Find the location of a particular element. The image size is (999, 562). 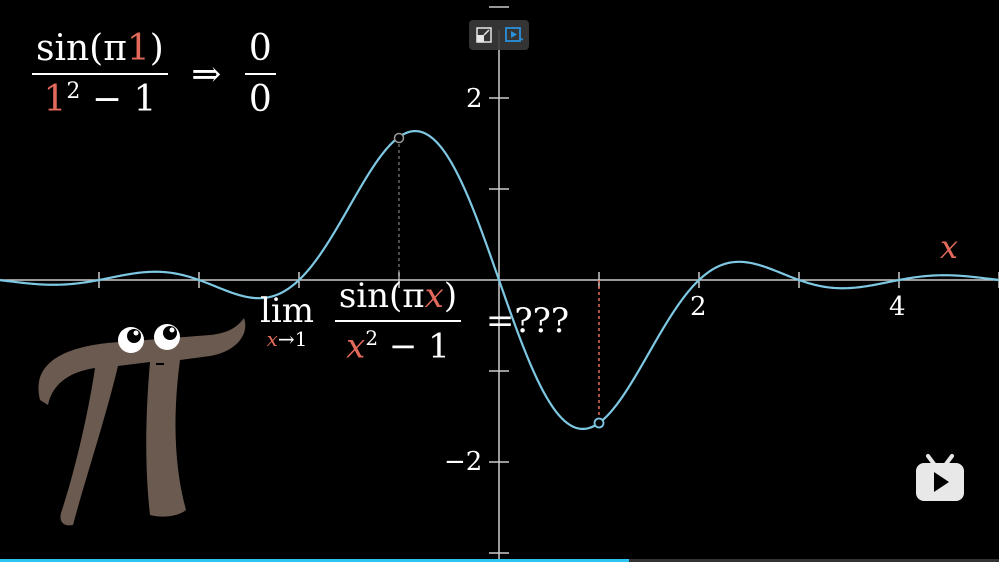

video-progress-bar is located at coordinates (499, 560).